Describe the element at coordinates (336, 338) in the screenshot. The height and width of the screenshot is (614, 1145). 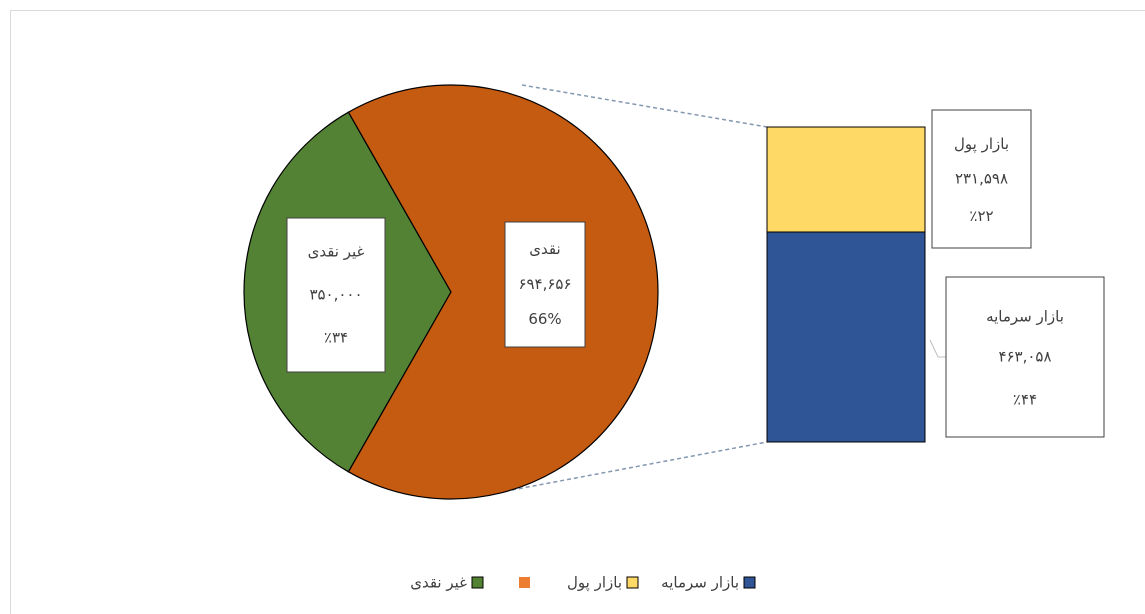
I see `percent-label: ٪۳۴` at that location.